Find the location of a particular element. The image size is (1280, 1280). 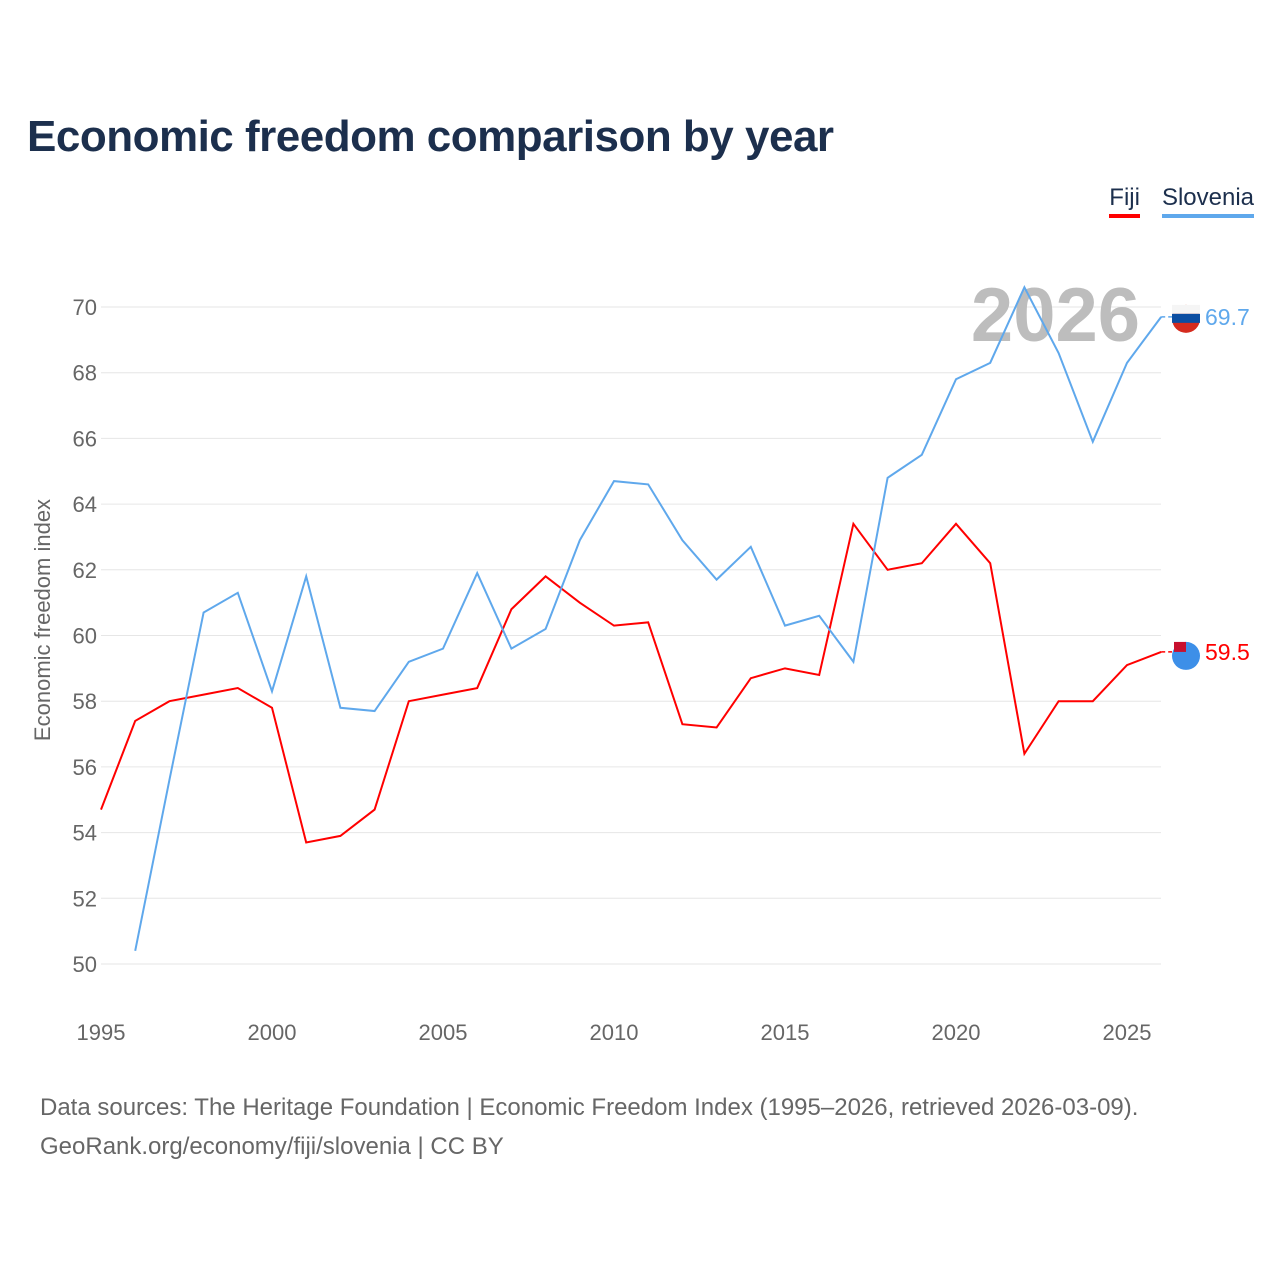

legend-slovenia: Slovenia is located at coordinates (1207, 201).